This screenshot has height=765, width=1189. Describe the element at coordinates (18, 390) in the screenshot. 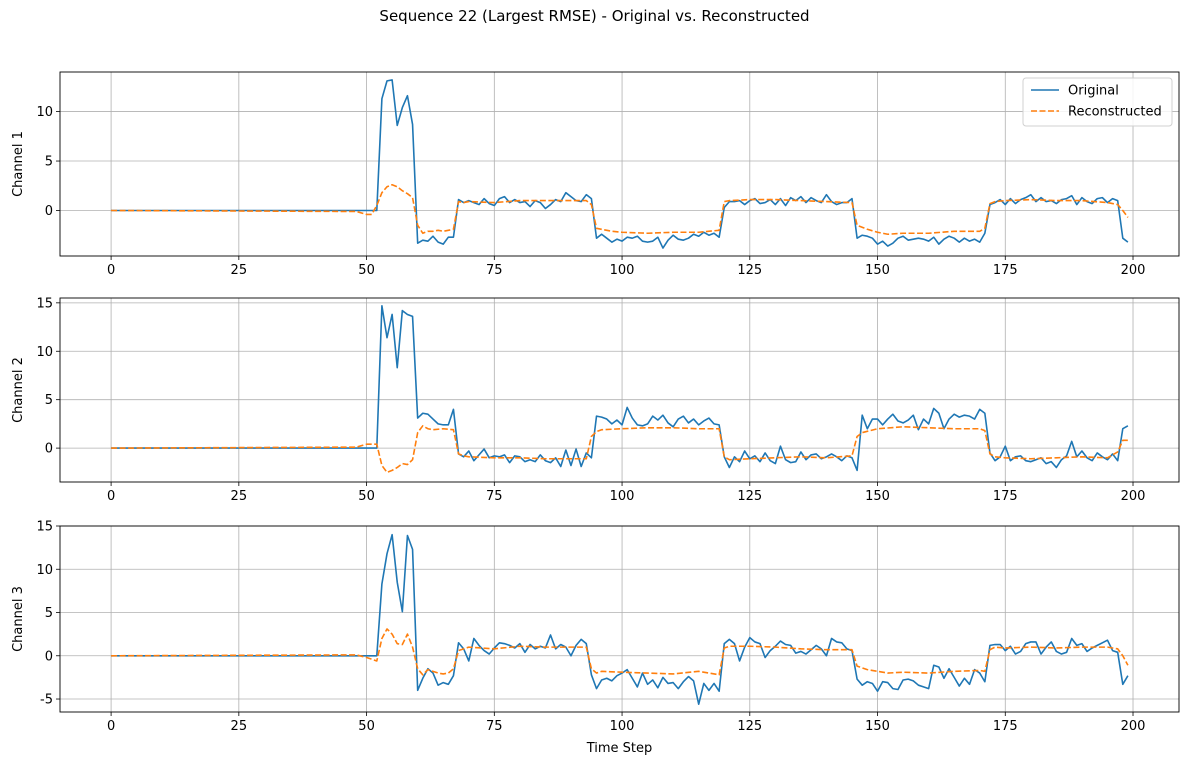

I see `y-axis-label: Channel 2` at that location.